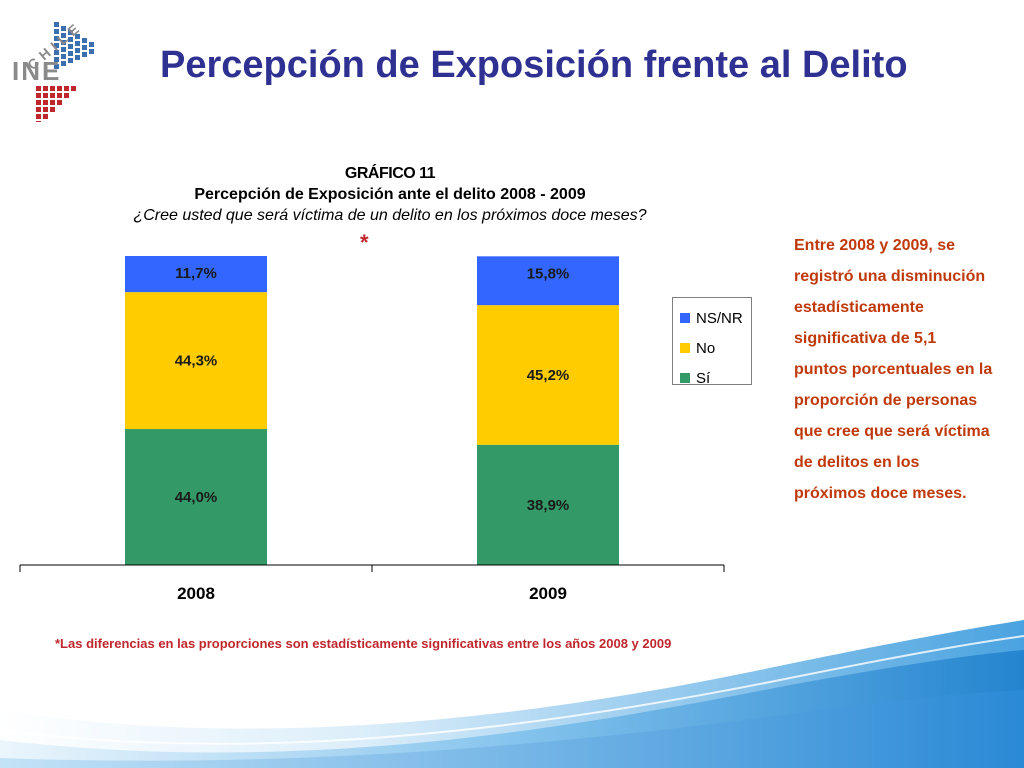  I want to click on legend-item: No, so click(715, 348).